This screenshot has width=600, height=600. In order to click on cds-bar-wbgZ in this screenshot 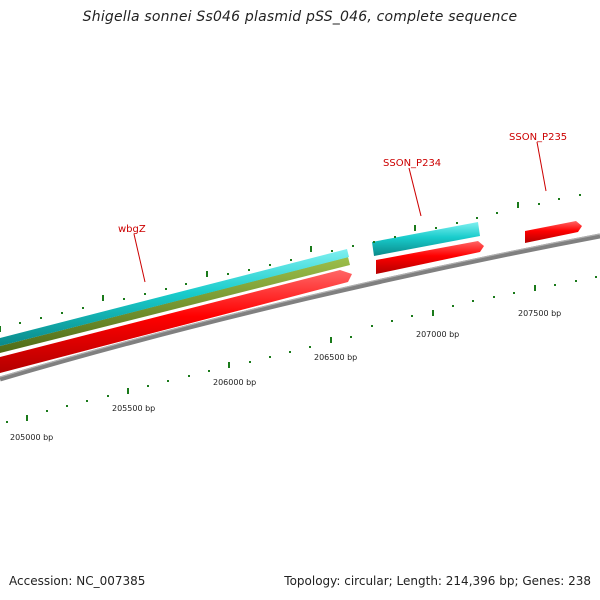, I will do `click(174, 297)`.